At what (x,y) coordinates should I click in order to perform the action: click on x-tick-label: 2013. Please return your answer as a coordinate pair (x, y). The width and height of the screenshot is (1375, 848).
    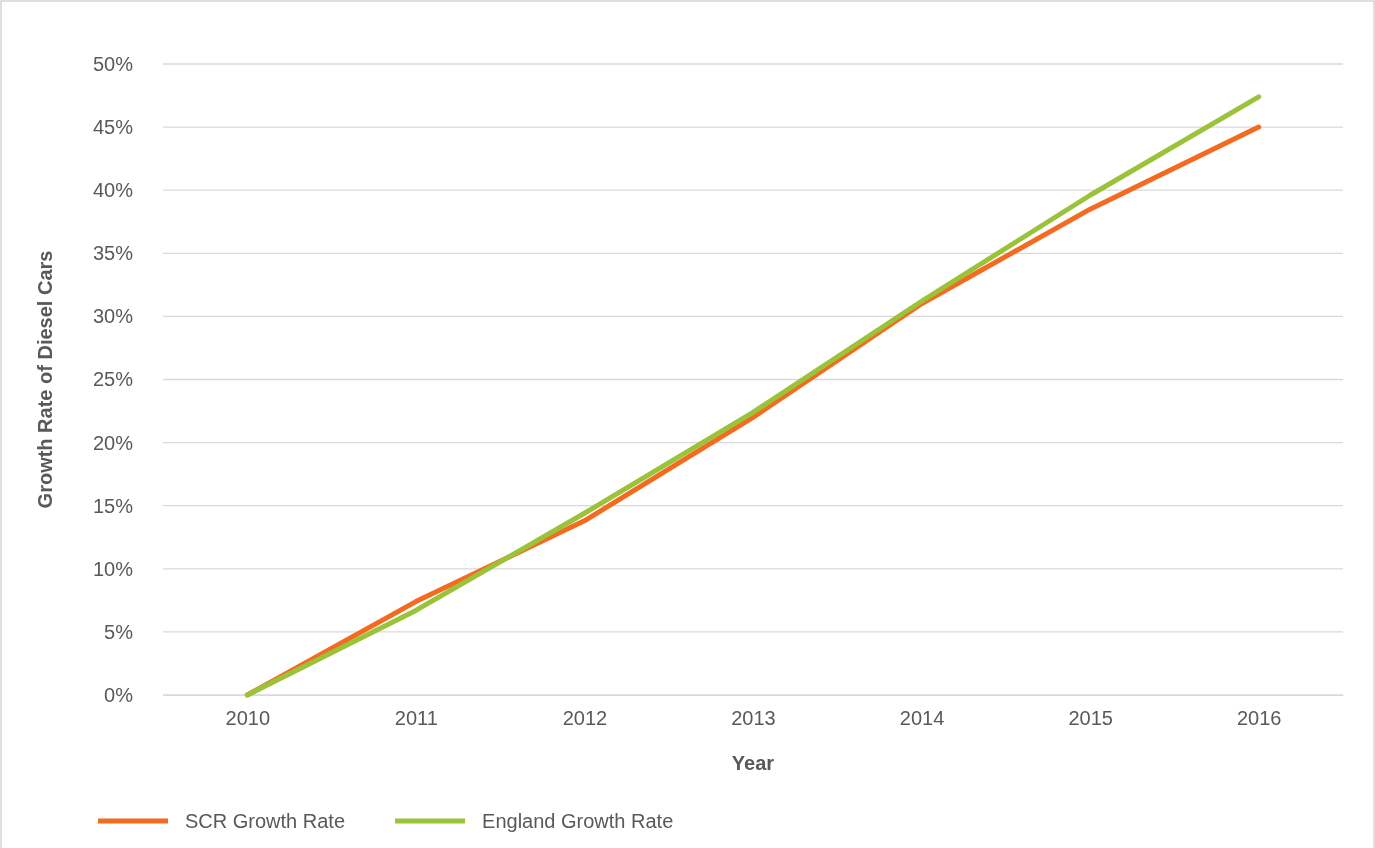
    Looking at the image, I should click on (753, 718).